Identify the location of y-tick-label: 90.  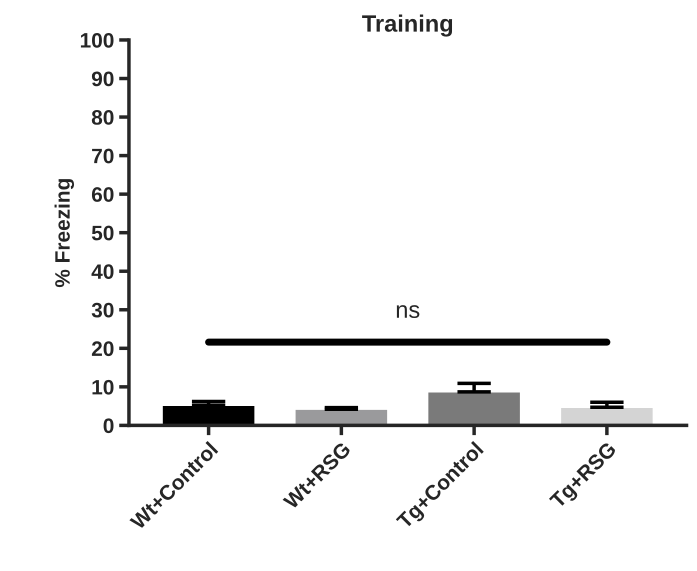
(103, 79).